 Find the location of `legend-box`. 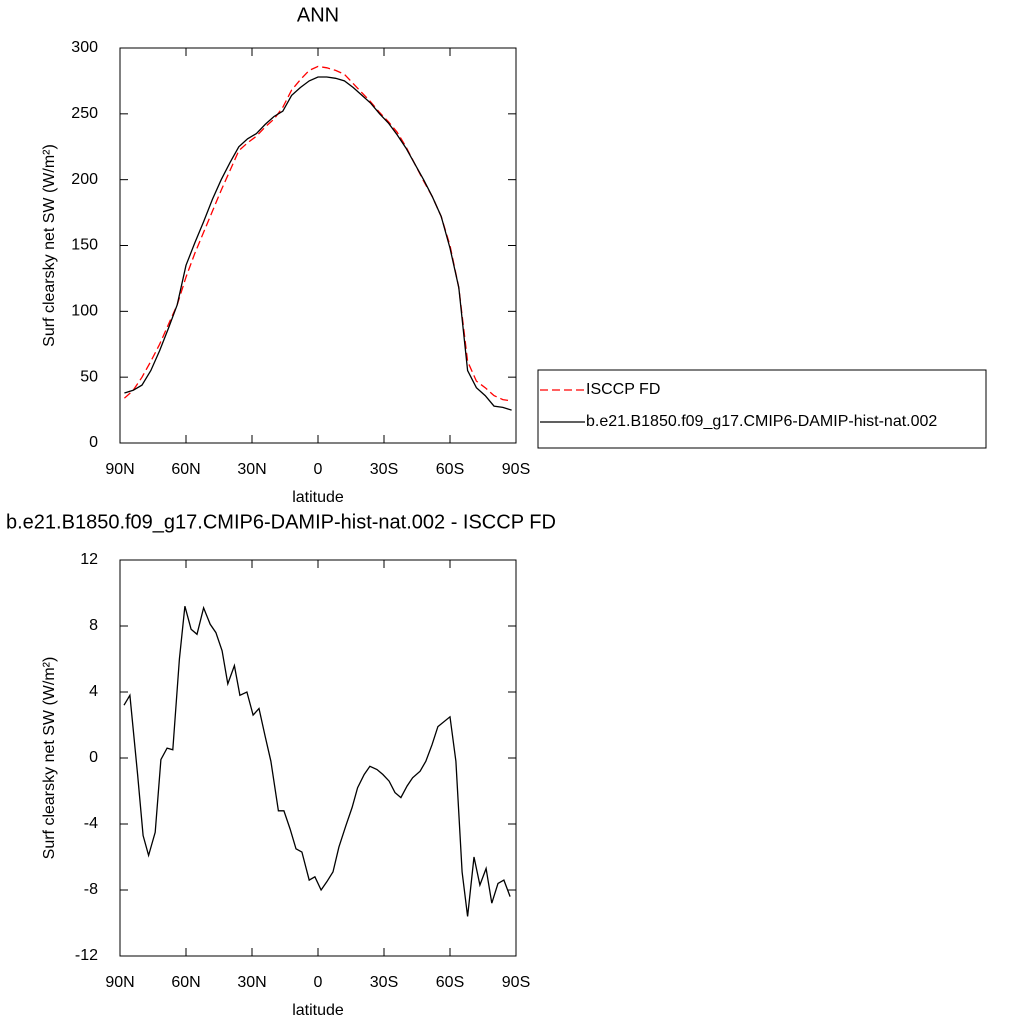

legend-box is located at coordinates (762, 409).